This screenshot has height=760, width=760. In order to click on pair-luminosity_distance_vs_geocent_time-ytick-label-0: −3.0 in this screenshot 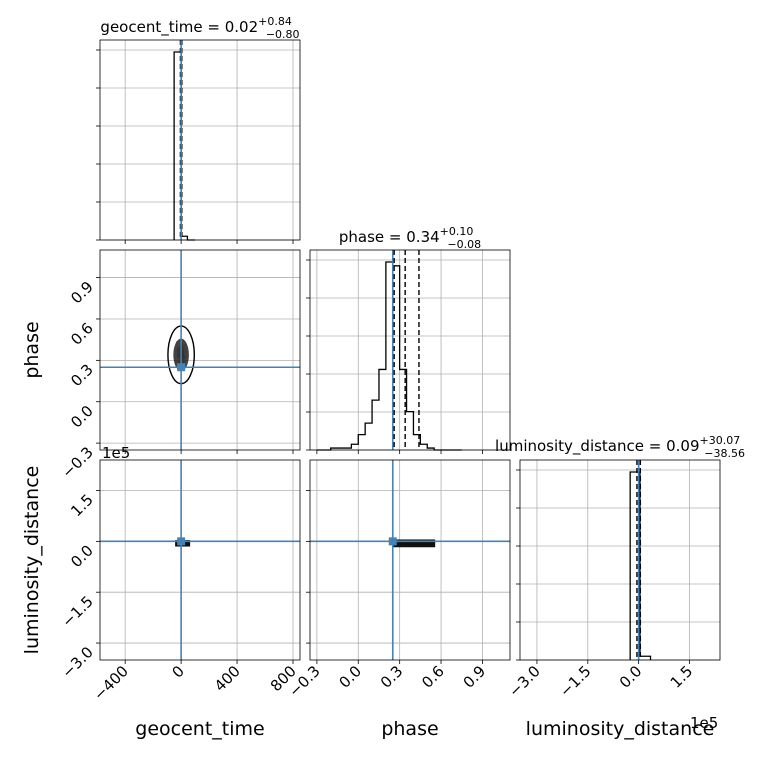, I will do `click(77, 662)`.